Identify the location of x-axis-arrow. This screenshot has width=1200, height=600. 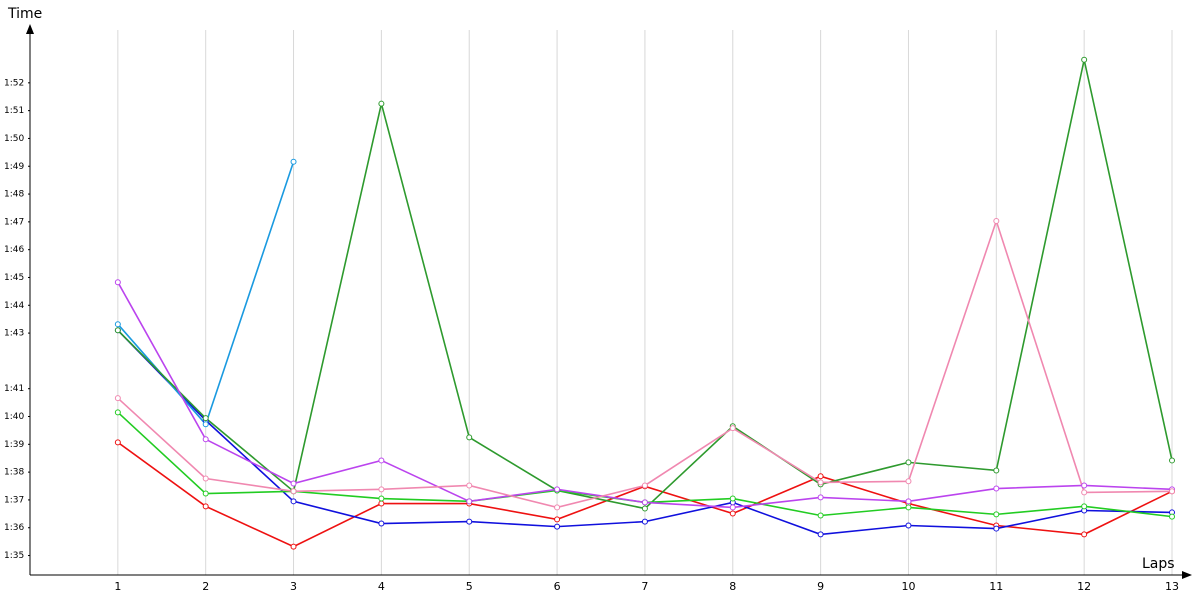
(1187, 575).